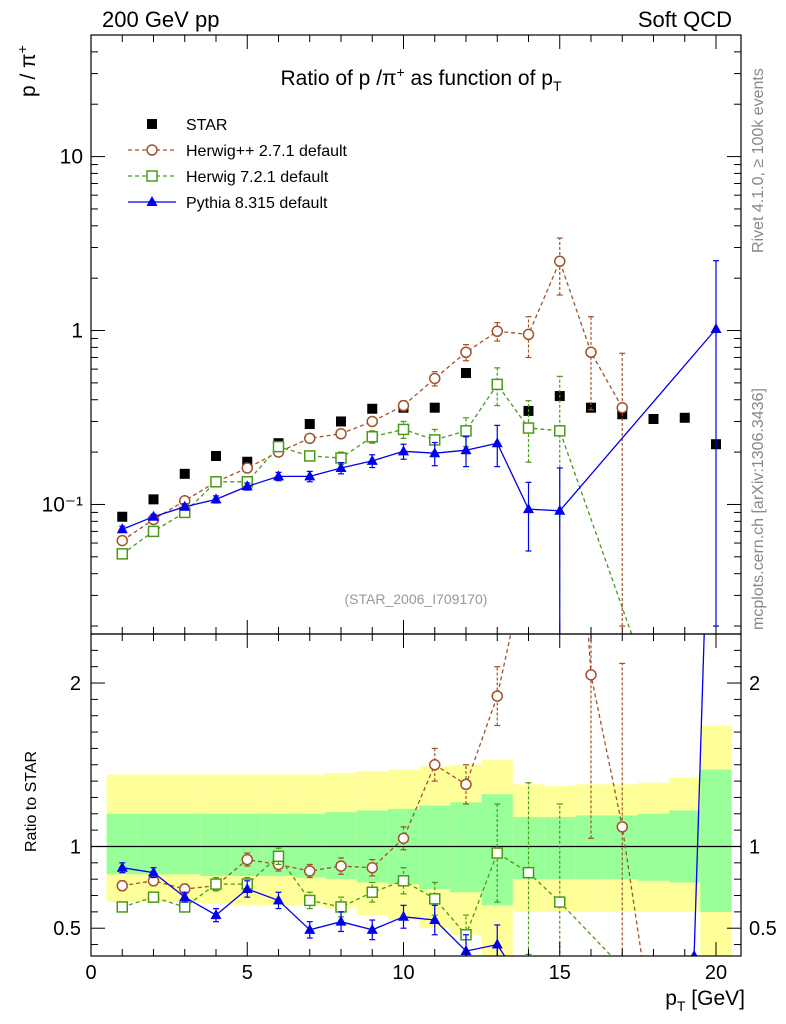  What do you see at coordinates (421, 79) in the screenshot?
I see `main-title: Ratio of p /π+ as function of pT` at bounding box center [421, 79].